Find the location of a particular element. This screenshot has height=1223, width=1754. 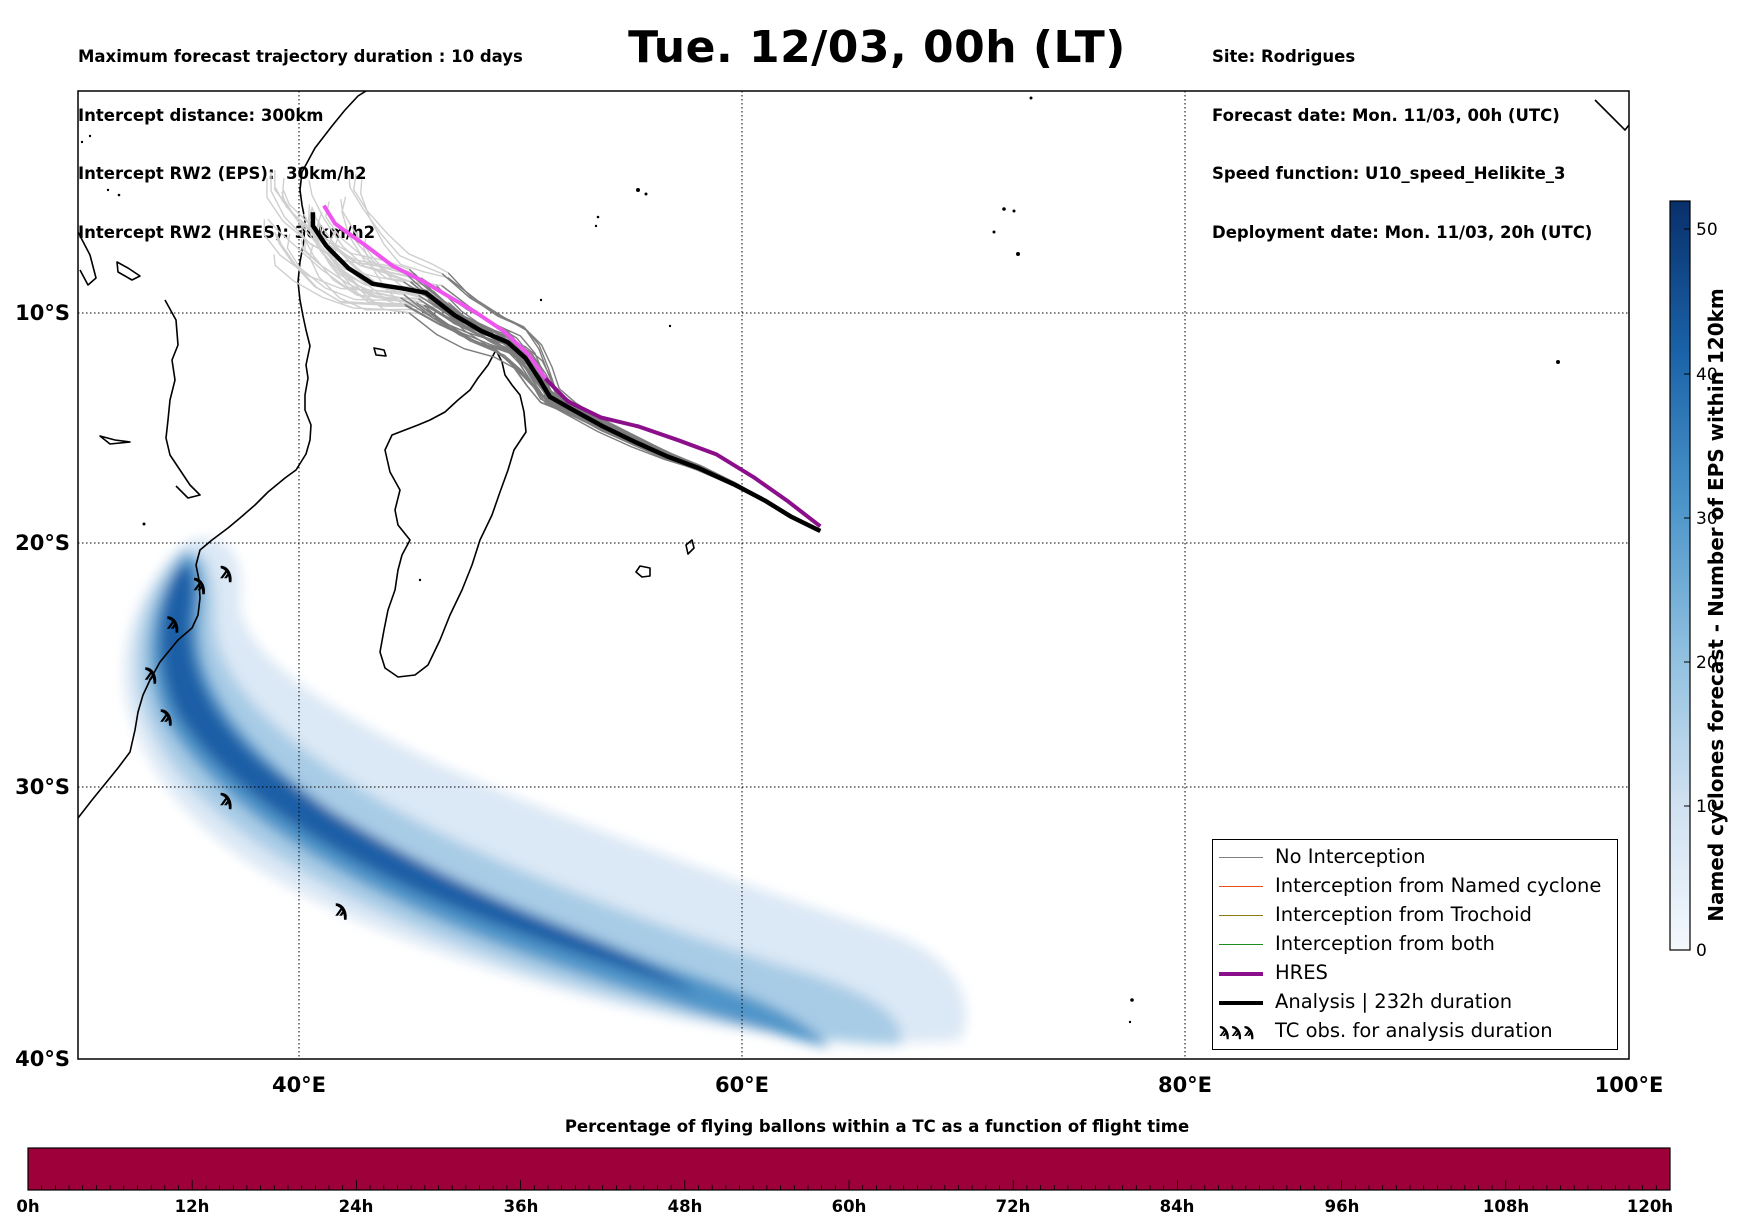

flight-tick-84h: 84h is located at coordinates (1177, 1206).